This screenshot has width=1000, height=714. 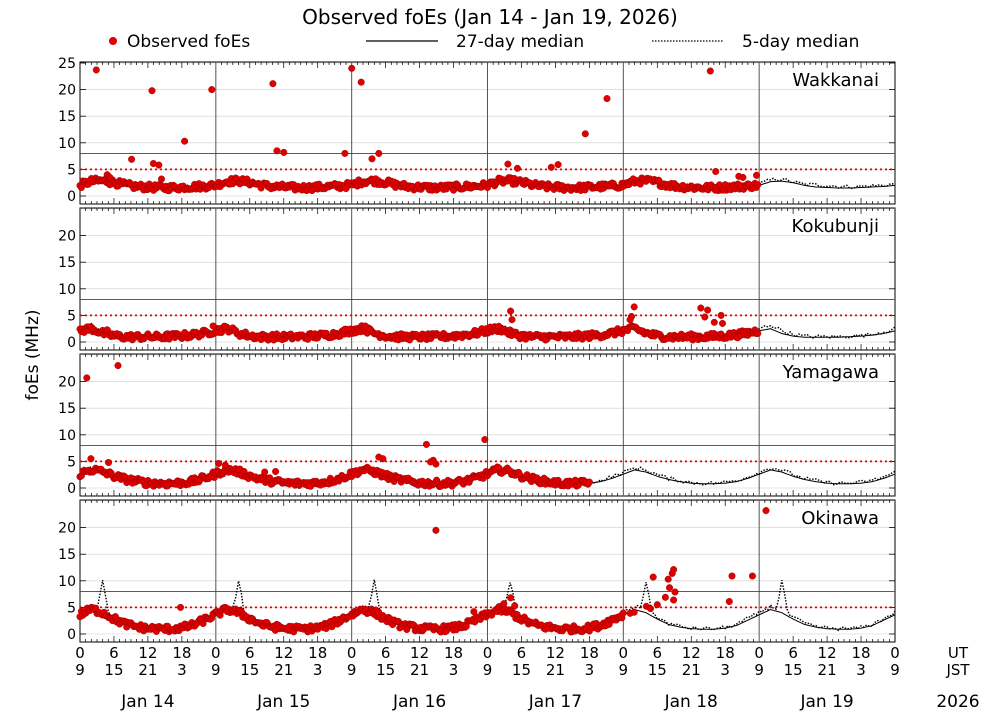 I want to click on legend: Observed foEs 27-day median 5-day median, so click(x=484, y=42).